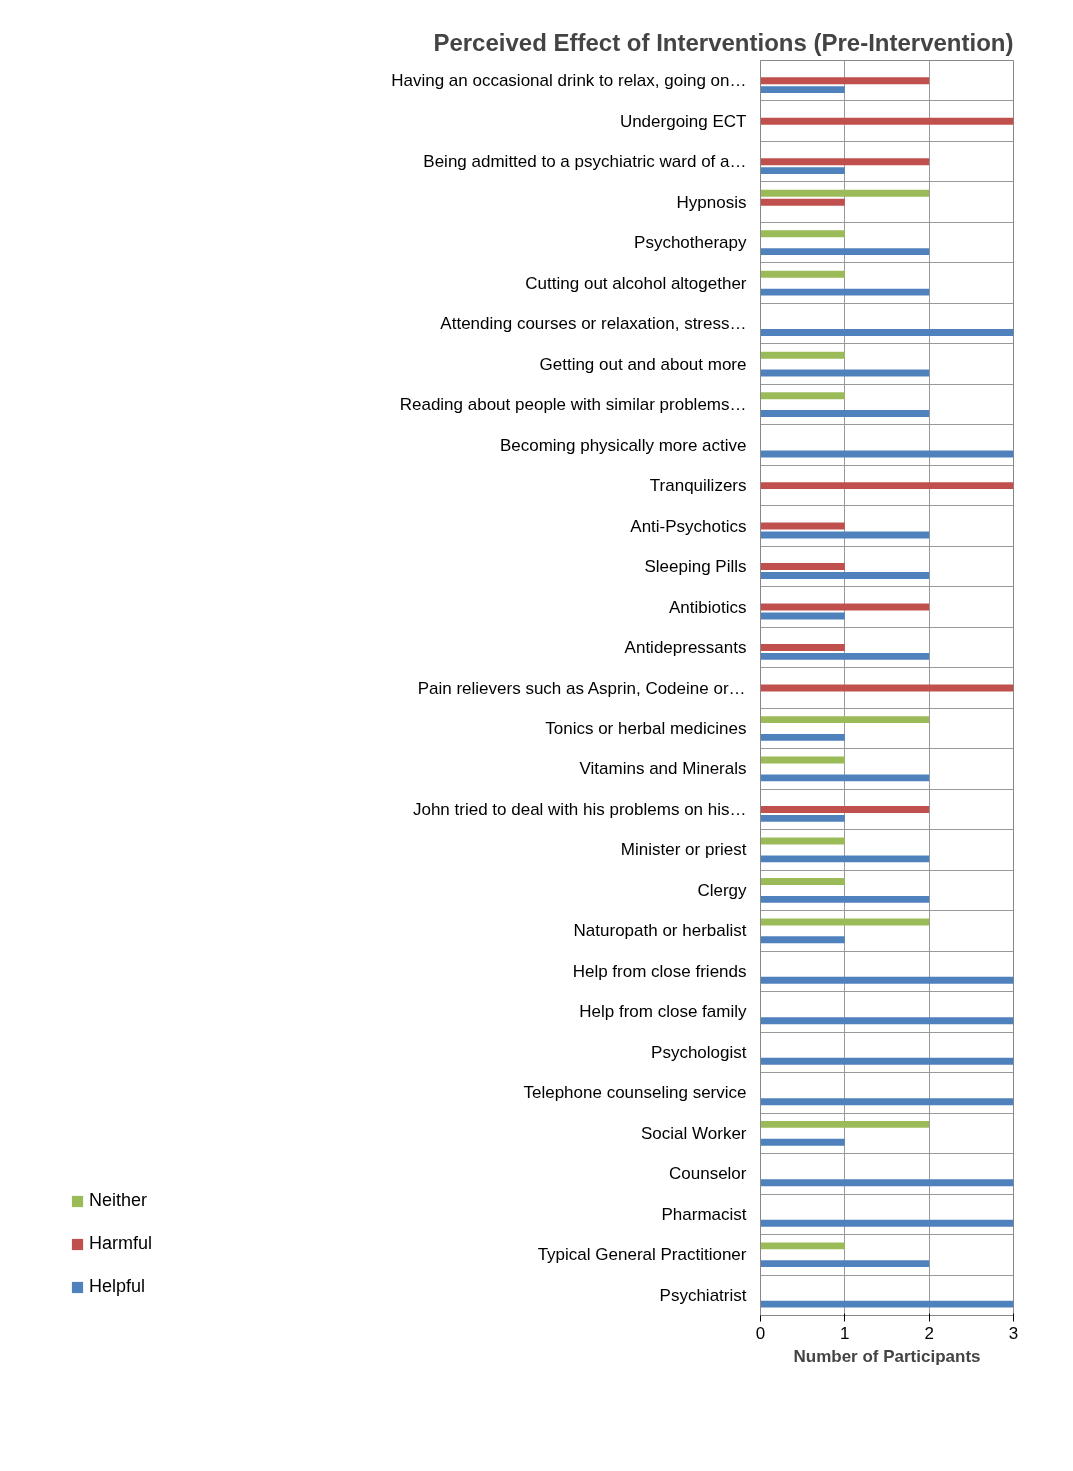 The height and width of the screenshot is (1471, 1073). I want to click on y-tick-label: Naturopath or herbalist, so click(660, 931).